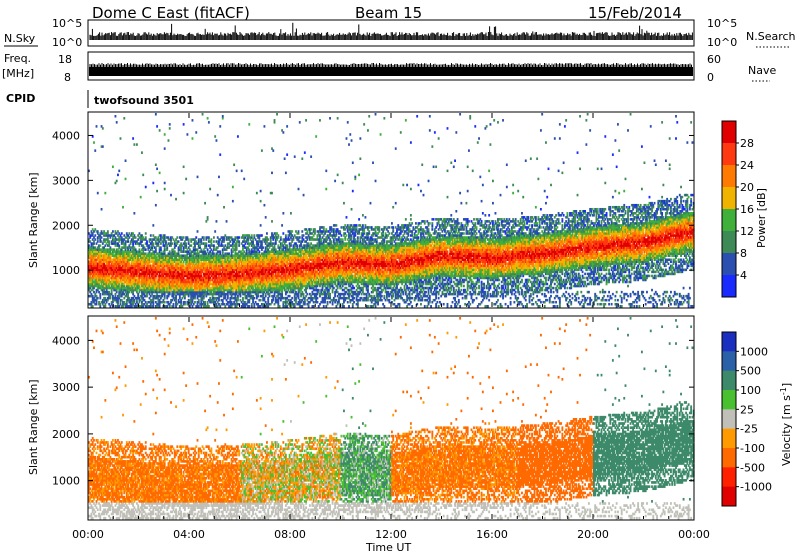 The image size is (800, 554). What do you see at coordinates (714, 59) in the screenshot?
I see `nave-tick-high: 60` at bounding box center [714, 59].